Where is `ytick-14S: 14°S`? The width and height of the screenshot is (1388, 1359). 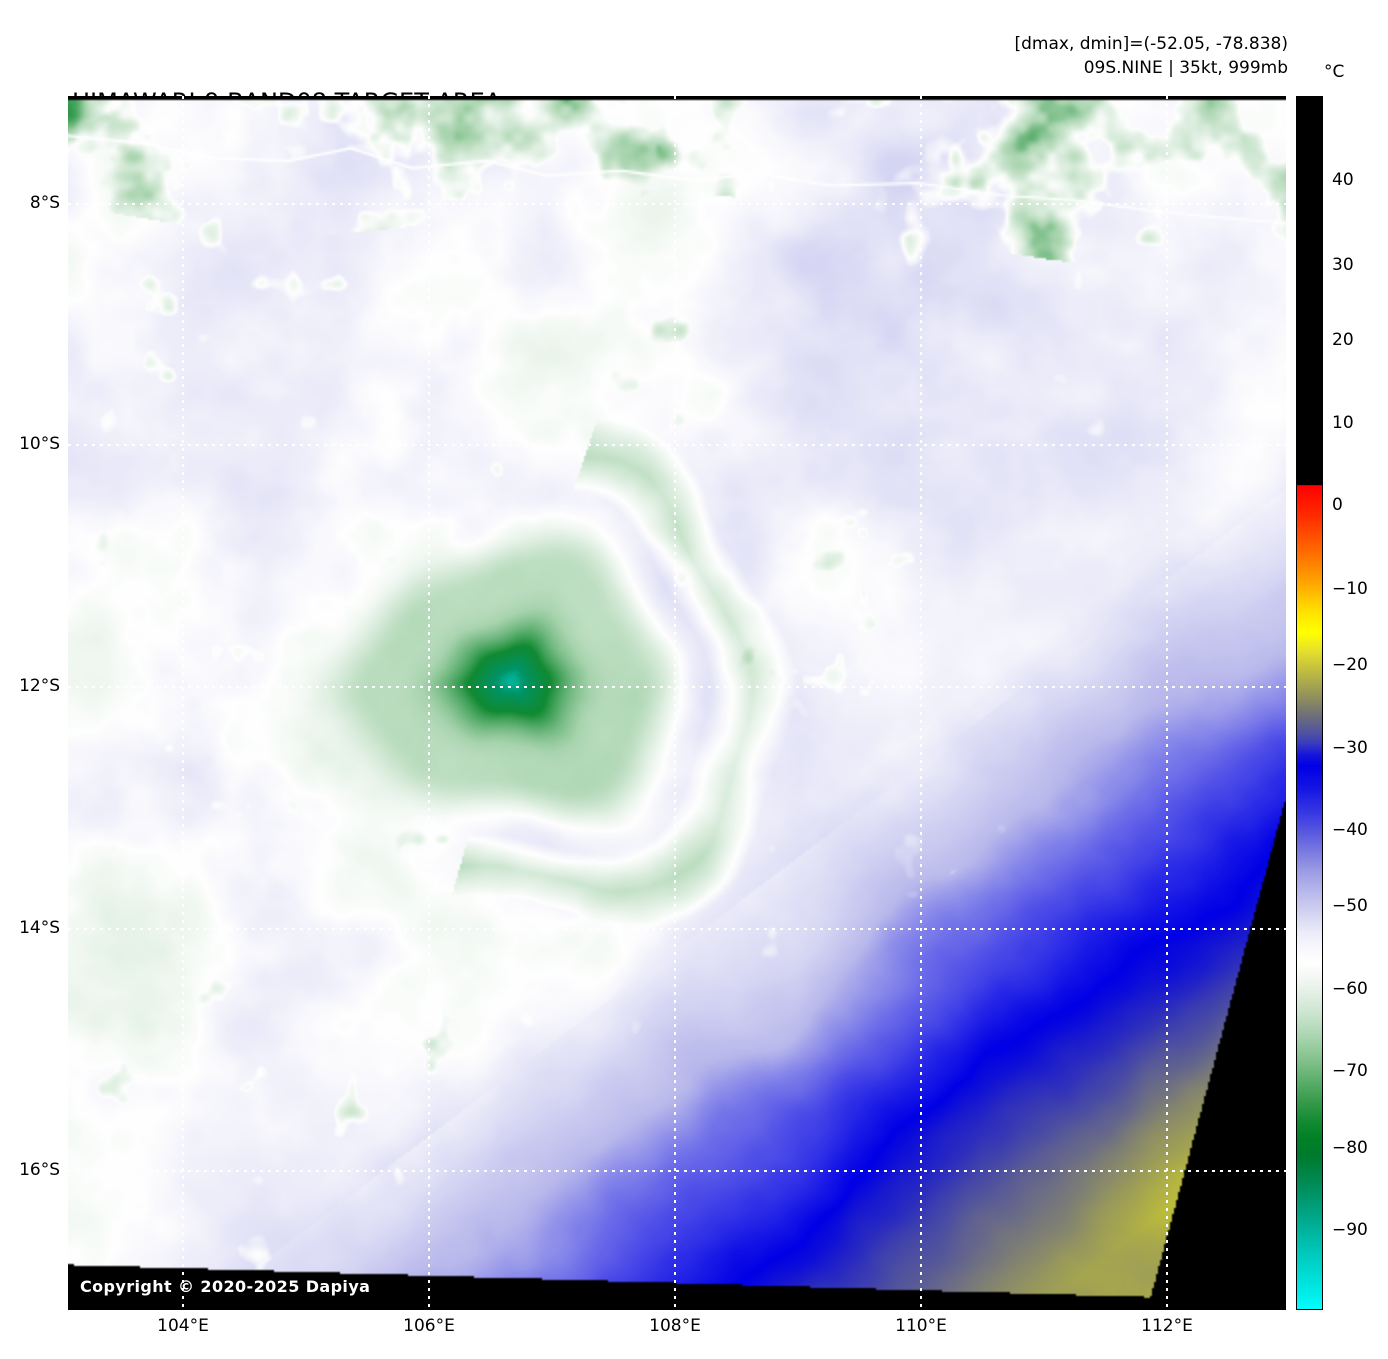
ytick-14S: 14°S is located at coordinates (39, 928).